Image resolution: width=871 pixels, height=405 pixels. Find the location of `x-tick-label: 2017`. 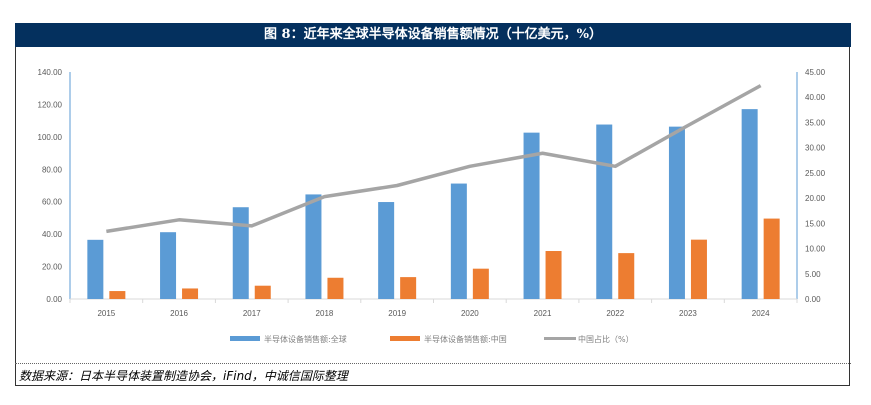

x-tick-label: 2017 is located at coordinates (252, 313).